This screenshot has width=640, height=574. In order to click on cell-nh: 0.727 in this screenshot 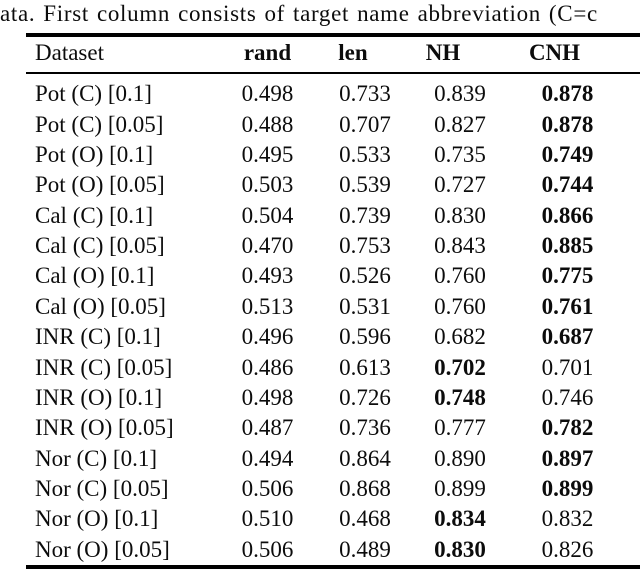, I will do `click(460, 185)`.